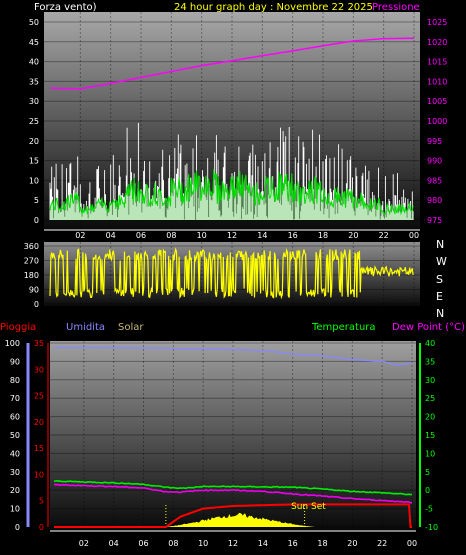 The height and width of the screenshot is (555, 466). Describe the element at coordinates (437, 22) in the screenshot. I see `pressure-y-tick: 1025` at that location.